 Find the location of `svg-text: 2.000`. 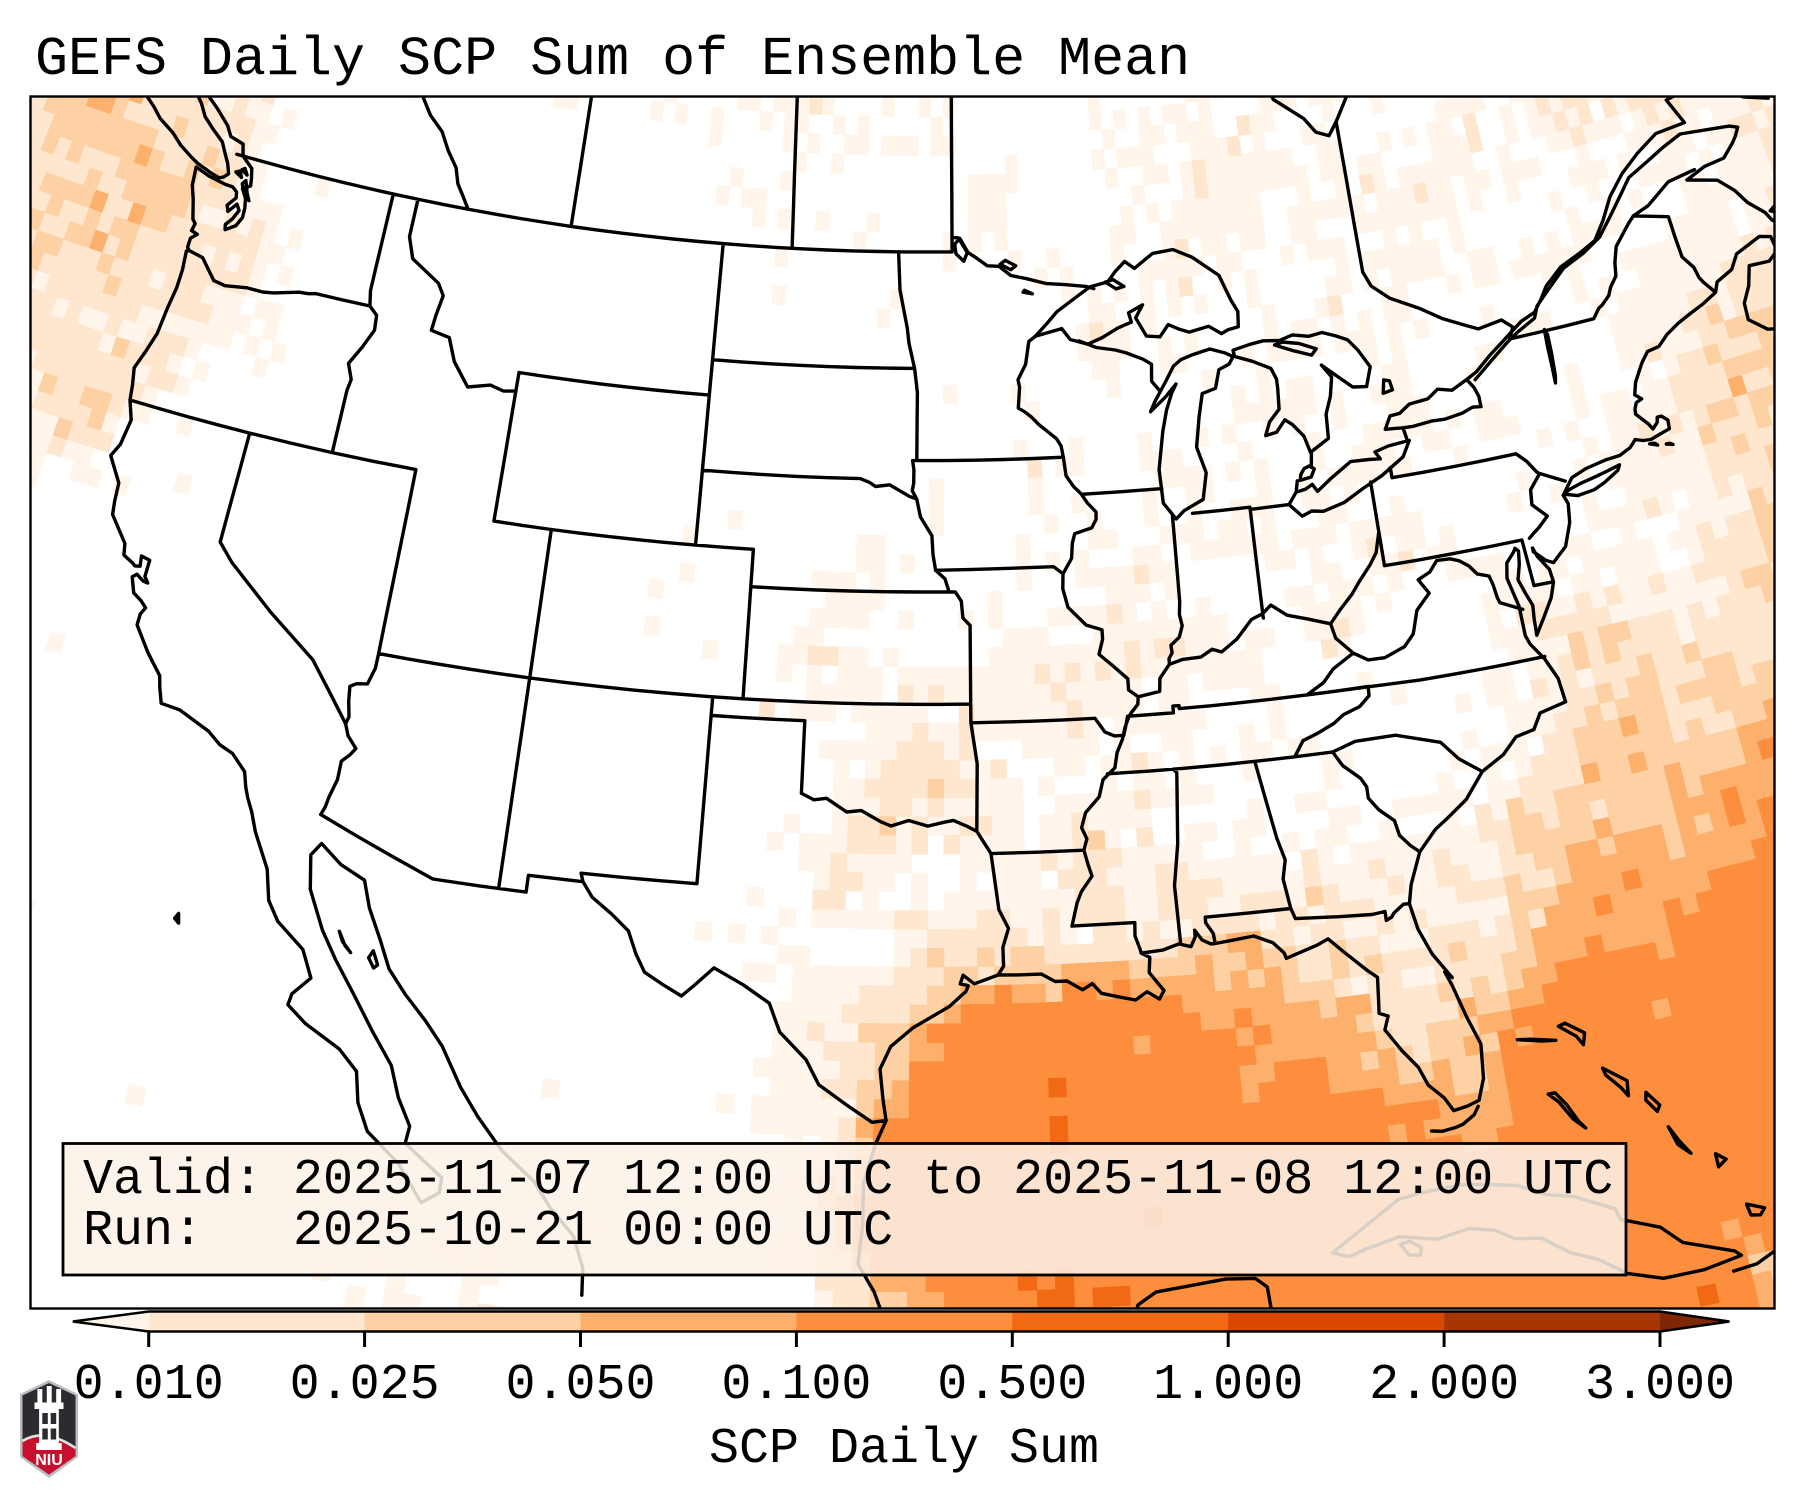

svg-text: 2.000 is located at coordinates (1444, 1385).